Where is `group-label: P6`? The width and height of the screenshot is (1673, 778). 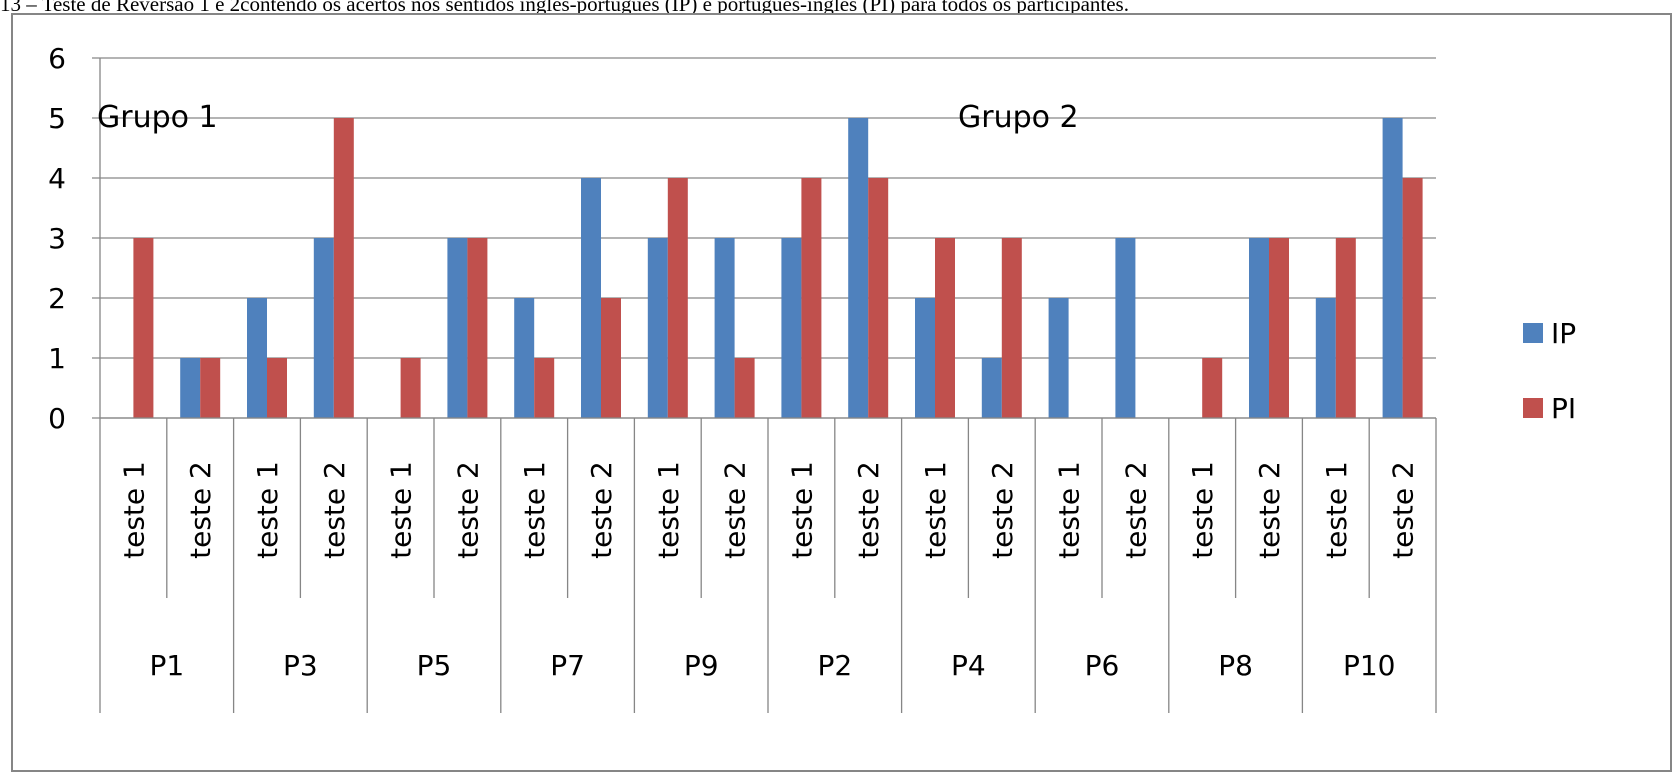
group-label: P6 is located at coordinates (1102, 665).